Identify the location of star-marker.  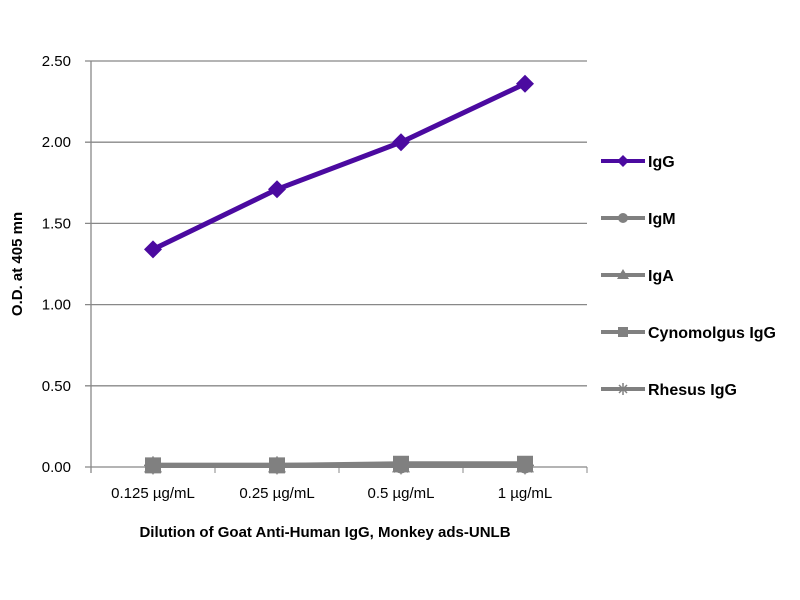
(623, 389).